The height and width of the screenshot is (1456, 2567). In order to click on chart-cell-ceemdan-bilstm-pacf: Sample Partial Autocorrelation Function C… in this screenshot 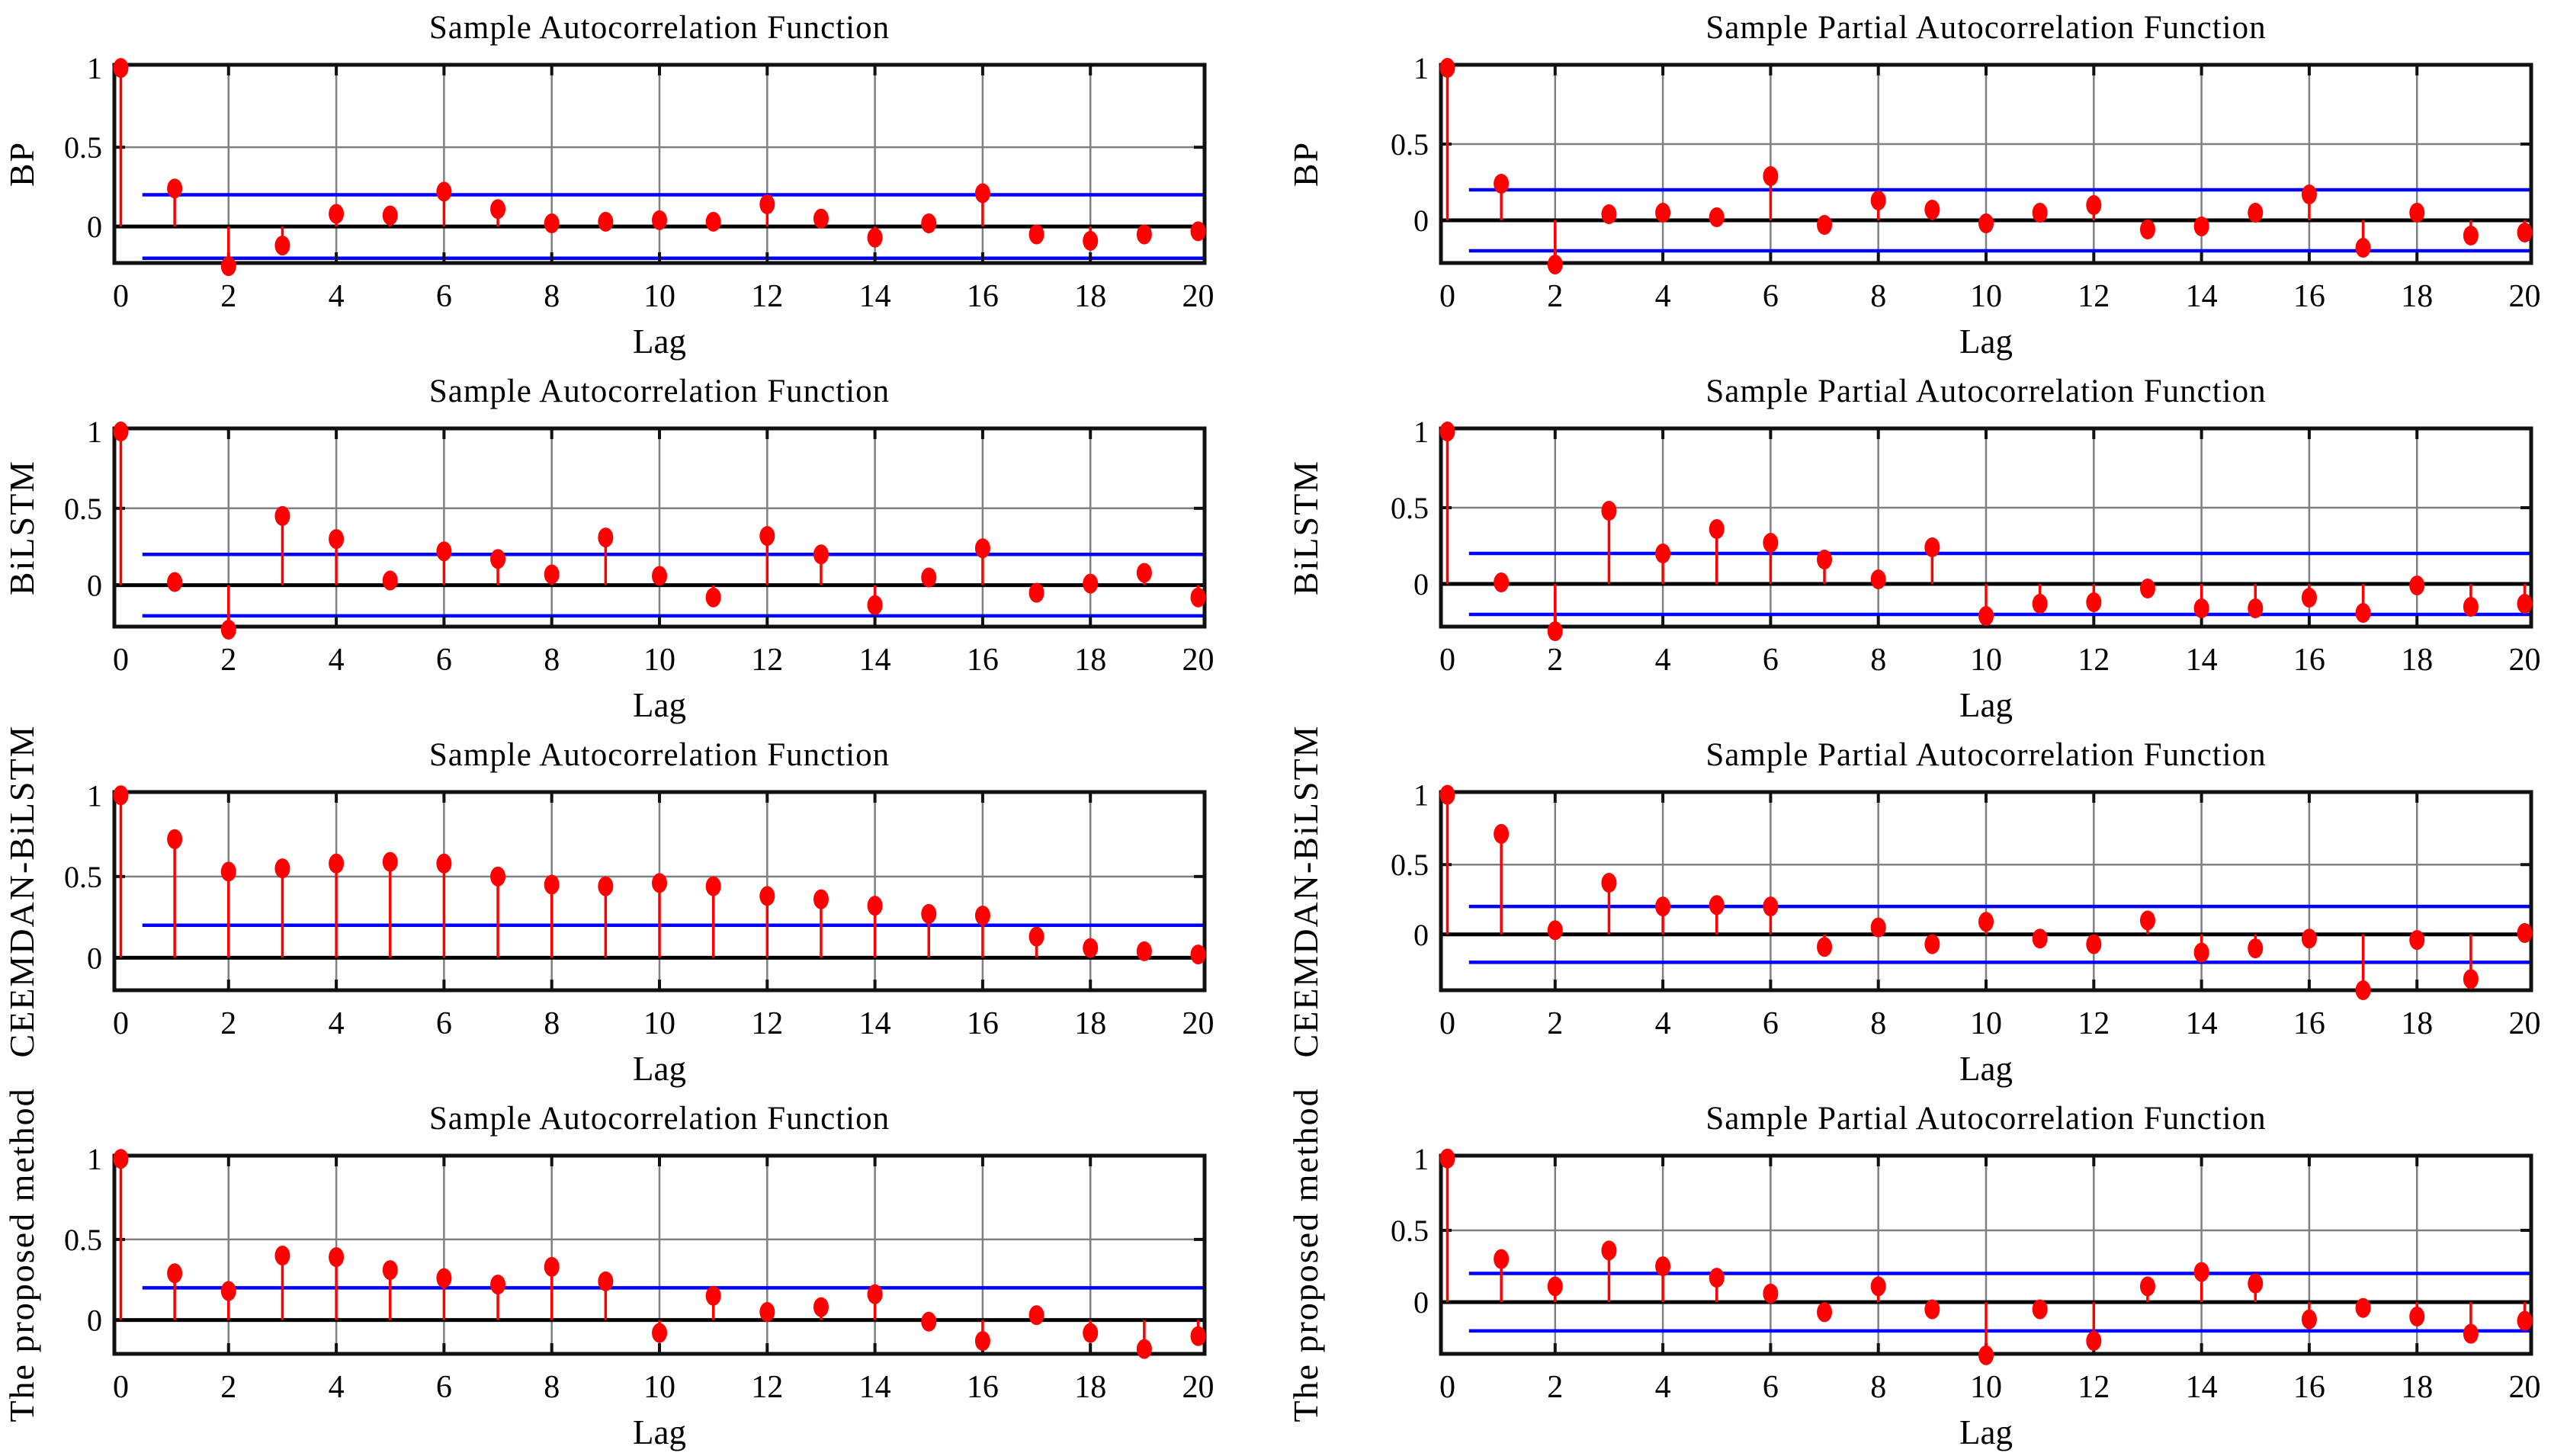, I will do `click(1913, 906)`.